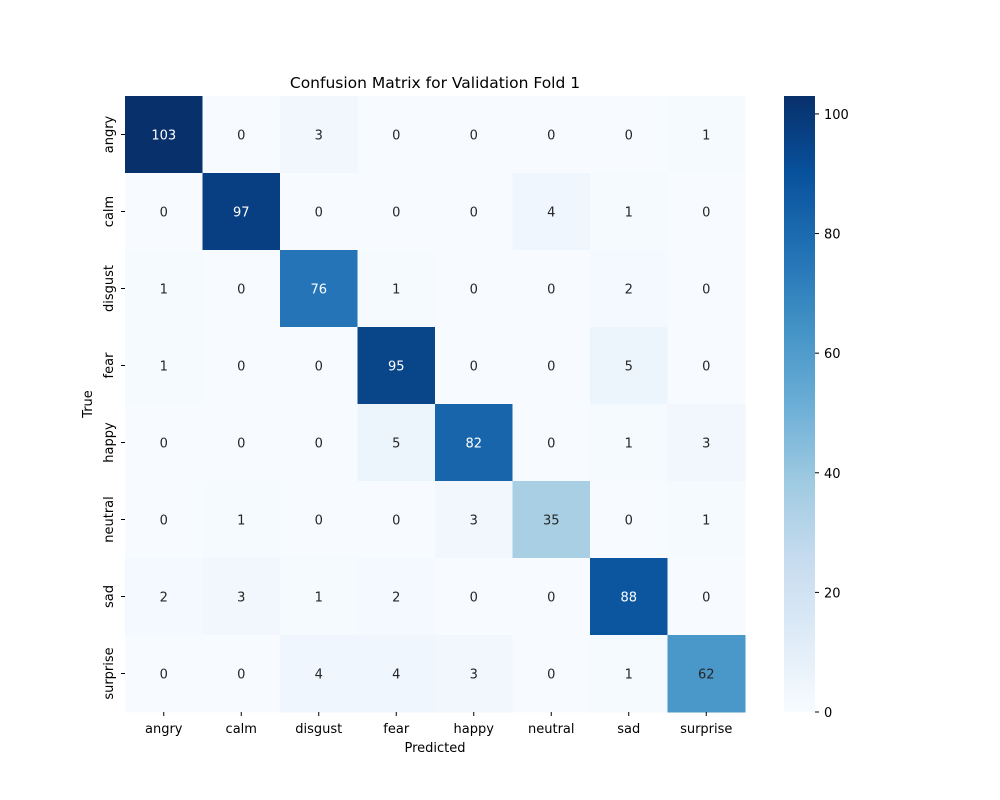 The image size is (1000, 800). Describe the element at coordinates (832, 354) in the screenshot. I see `colorbar-tick-label: 60` at that location.